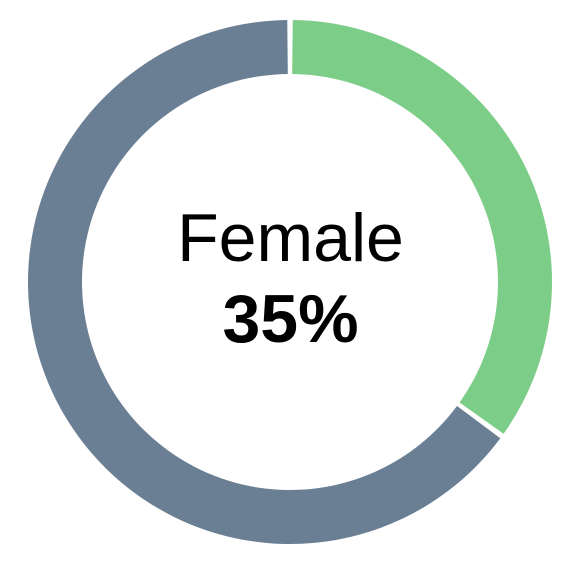 The height and width of the screenshot is (561, 581). I want to click on center-value-label: 35%, so click(290, 319).